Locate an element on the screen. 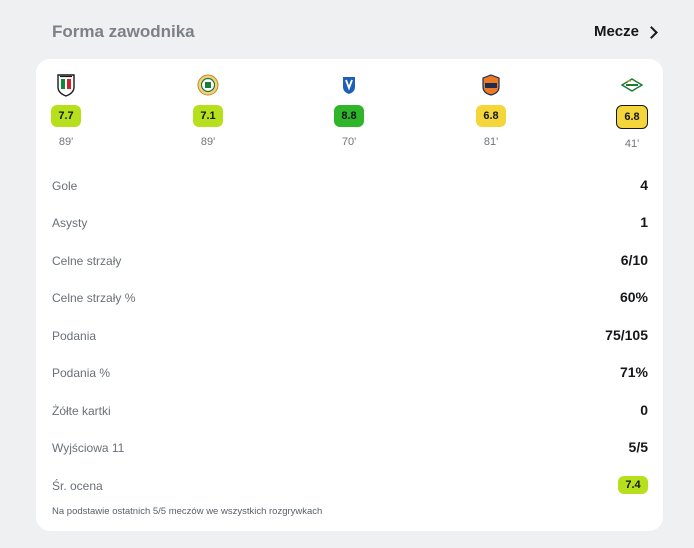  stat-row: Podania % 71% is located at coordinates (350, 372).